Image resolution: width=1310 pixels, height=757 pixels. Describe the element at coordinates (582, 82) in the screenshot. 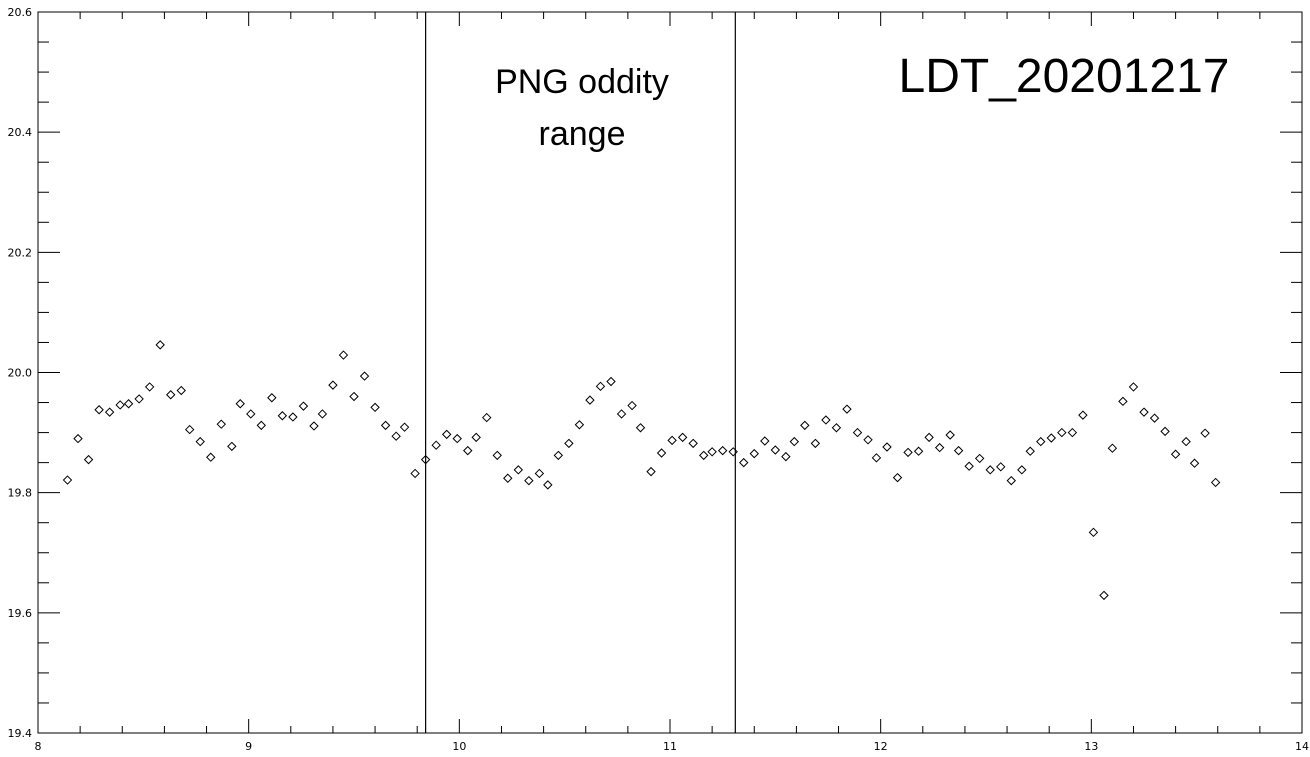

I see `range-annotation-line1: PNG oddity` at that location.